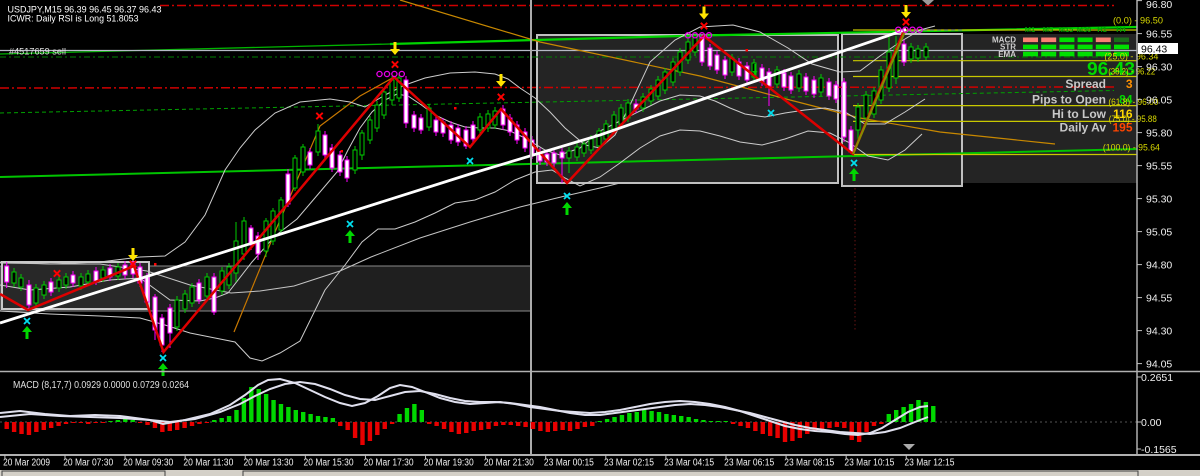  What do you see at coordinates (1159, 332) in the screenshot?
I see `svg-text: 94.30` at bounding box center [1159, 332].